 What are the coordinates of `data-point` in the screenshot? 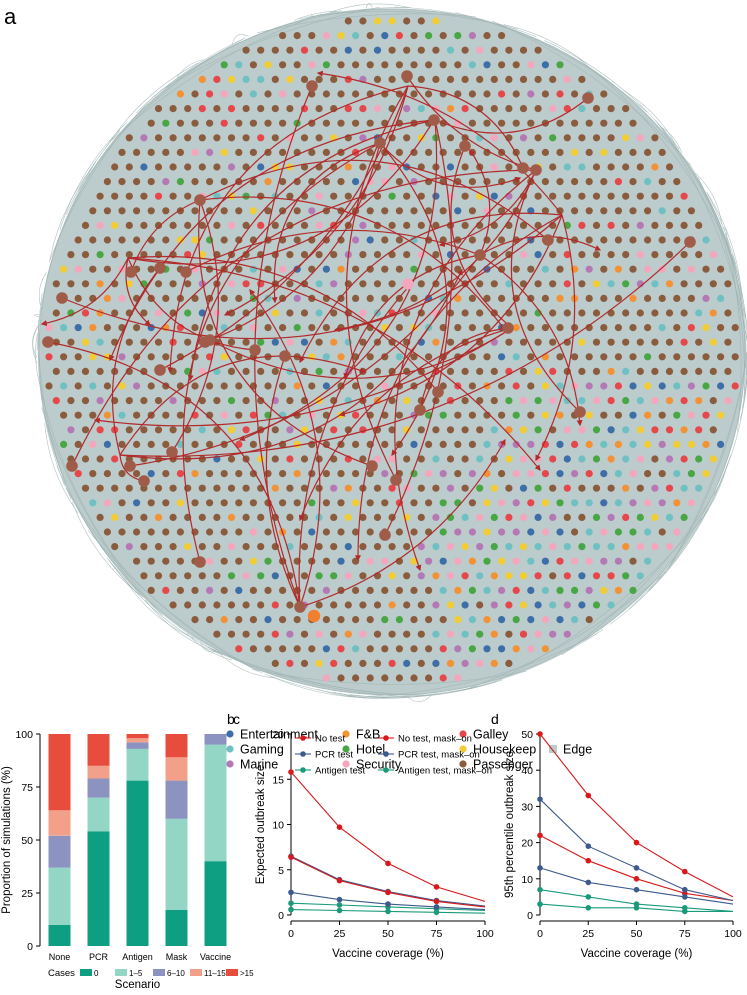 It's located at (436, 901).